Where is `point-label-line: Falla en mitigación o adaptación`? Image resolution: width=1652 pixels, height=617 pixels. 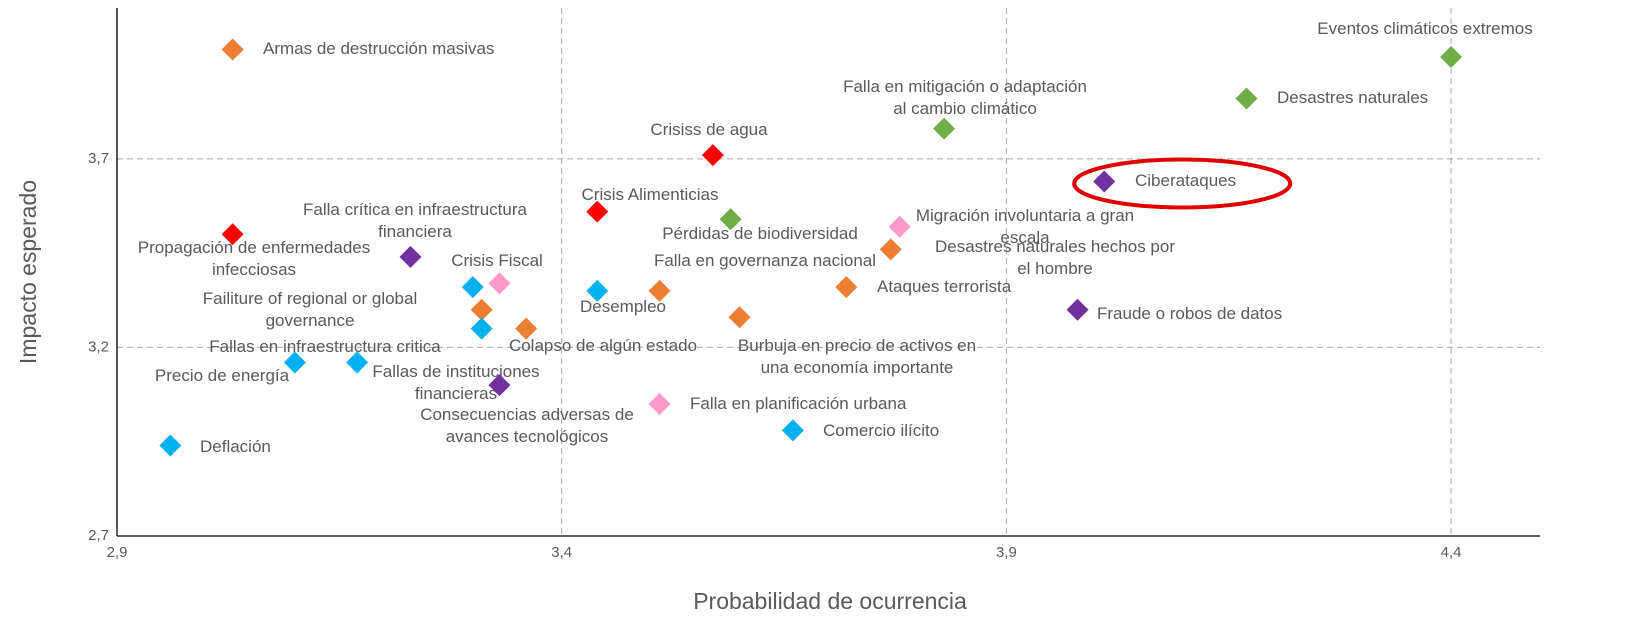
point-label-line: Falla en mitigación o adaptación is located at coordinates (965, 86).